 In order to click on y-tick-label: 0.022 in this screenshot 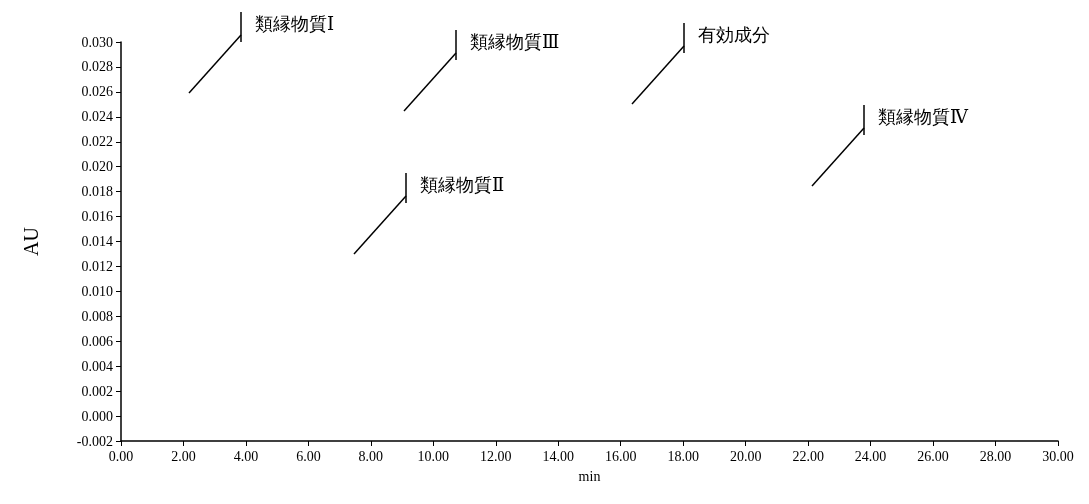, I will do `click(97, 142)`.